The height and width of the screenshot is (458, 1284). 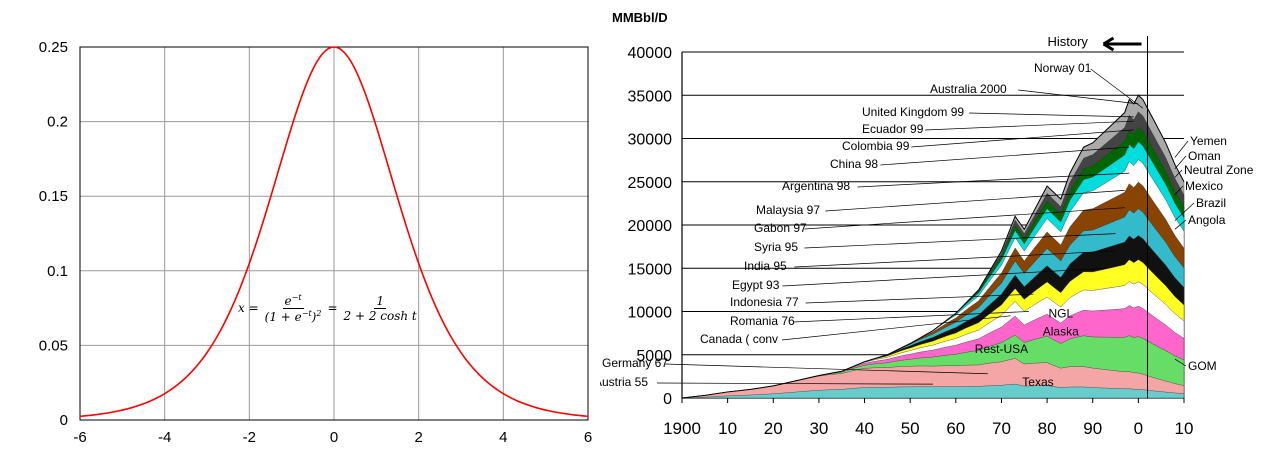 I want to click on country-label: Austria 55, so click(x=624, y=382).